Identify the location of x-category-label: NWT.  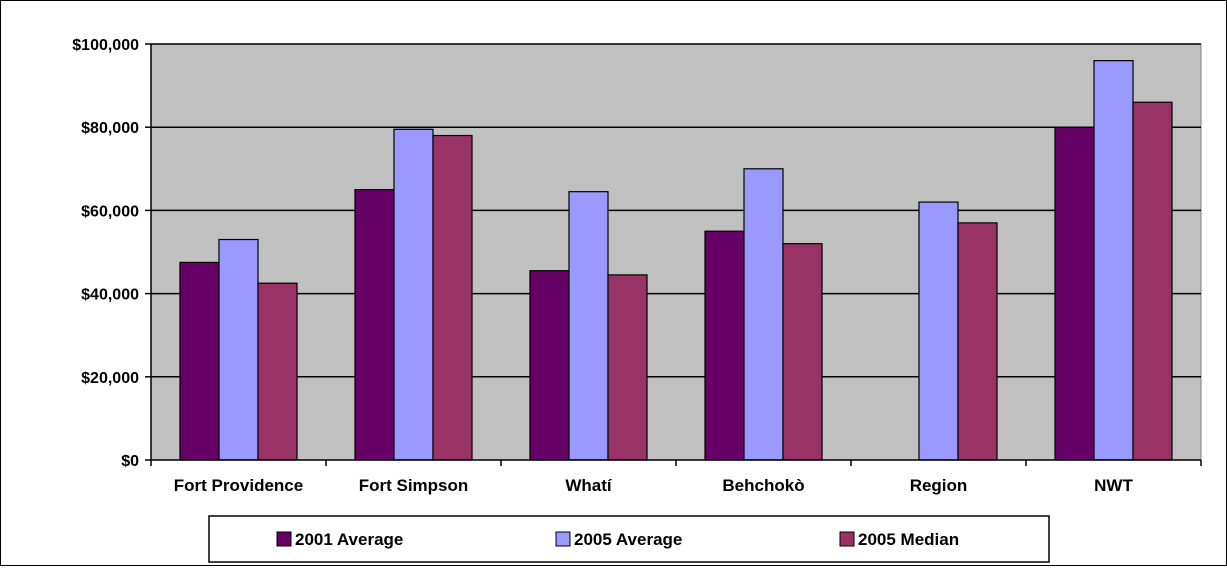
(1113, 485).